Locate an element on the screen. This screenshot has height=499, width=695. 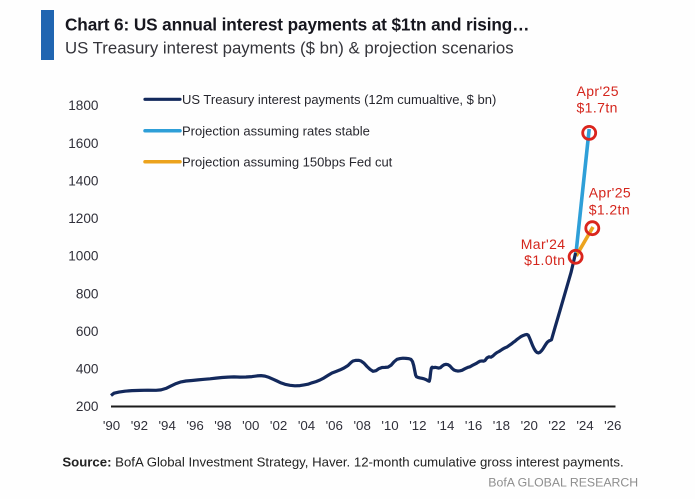
svg-text: '94 is located at coordinates (167, 425).